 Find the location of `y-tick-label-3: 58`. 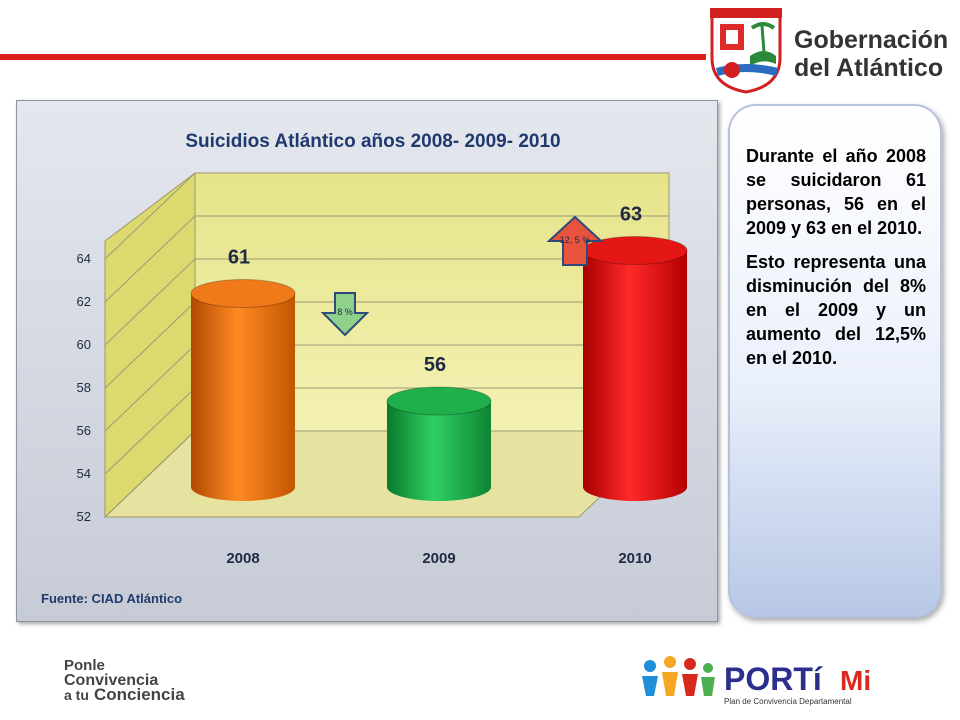

y-tick-label-3: 58 is located at coordinates (84, 387).